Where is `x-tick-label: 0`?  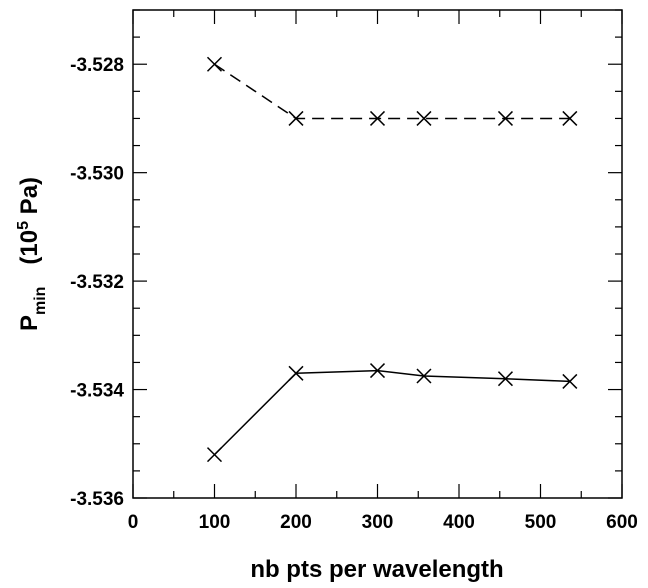
x-tick-label: 0 is located at coordinates (133, 522).